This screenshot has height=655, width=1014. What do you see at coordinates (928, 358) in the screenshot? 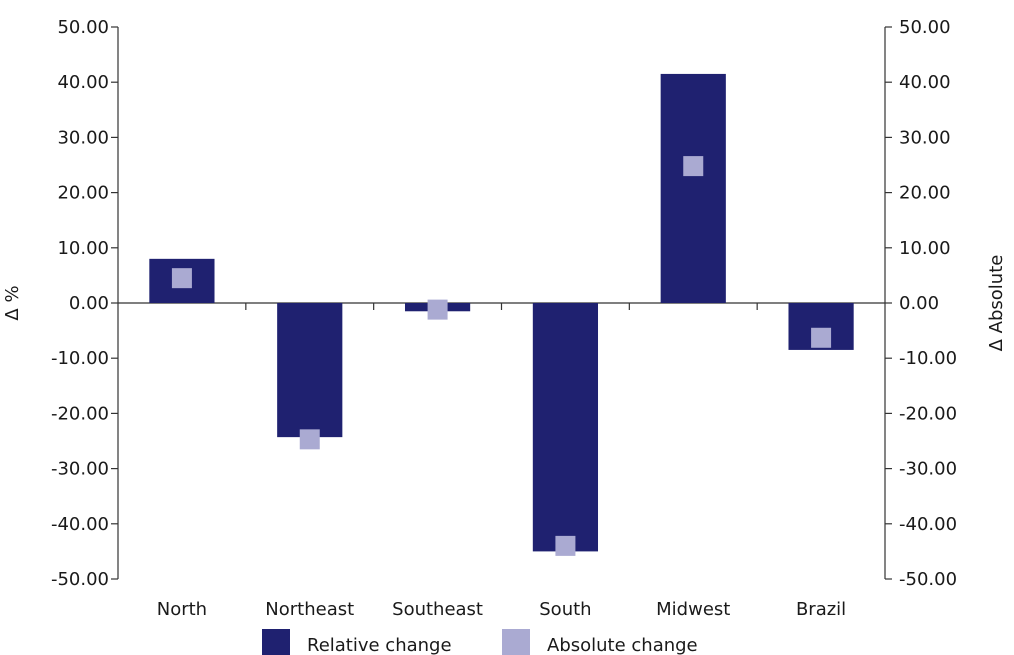
I see `right-tick-label: -10.00` at bounding box center [928, 358].